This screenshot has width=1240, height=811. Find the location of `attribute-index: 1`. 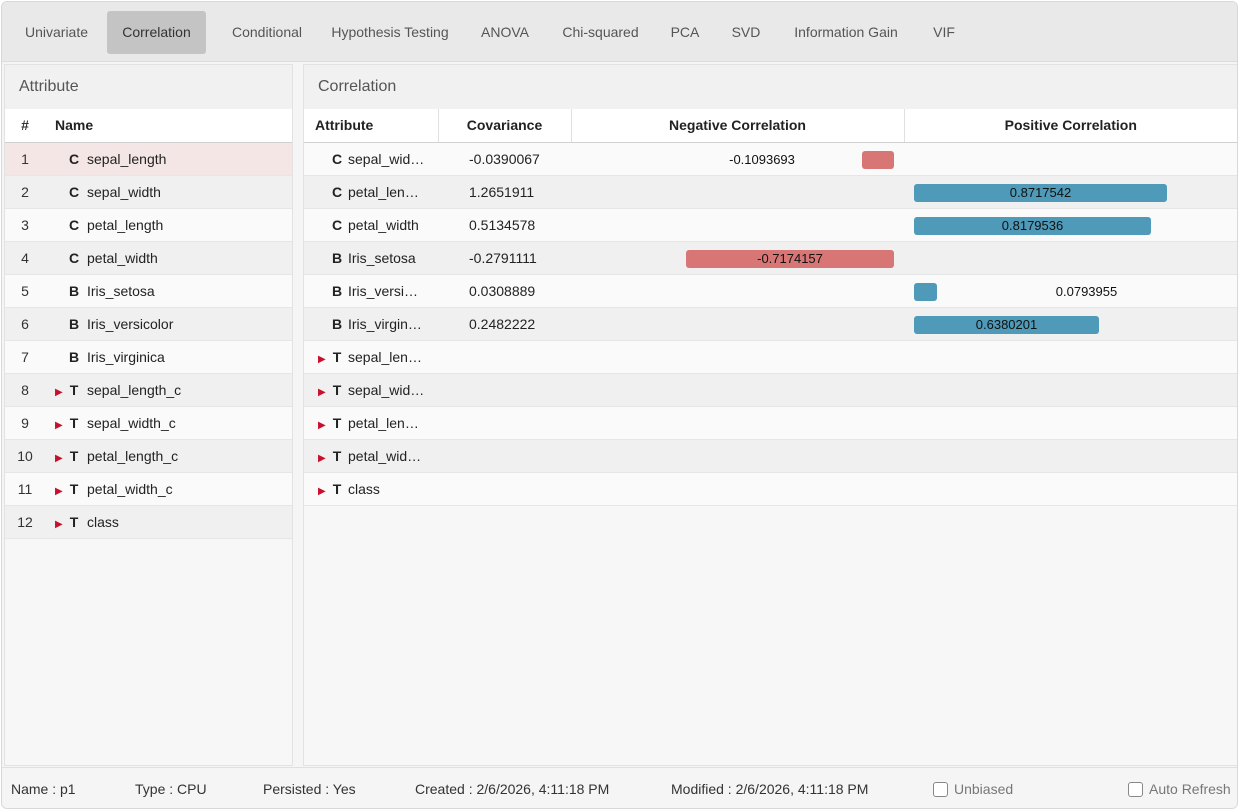

attribute-index: 1 is located at coordinates (25, 159).